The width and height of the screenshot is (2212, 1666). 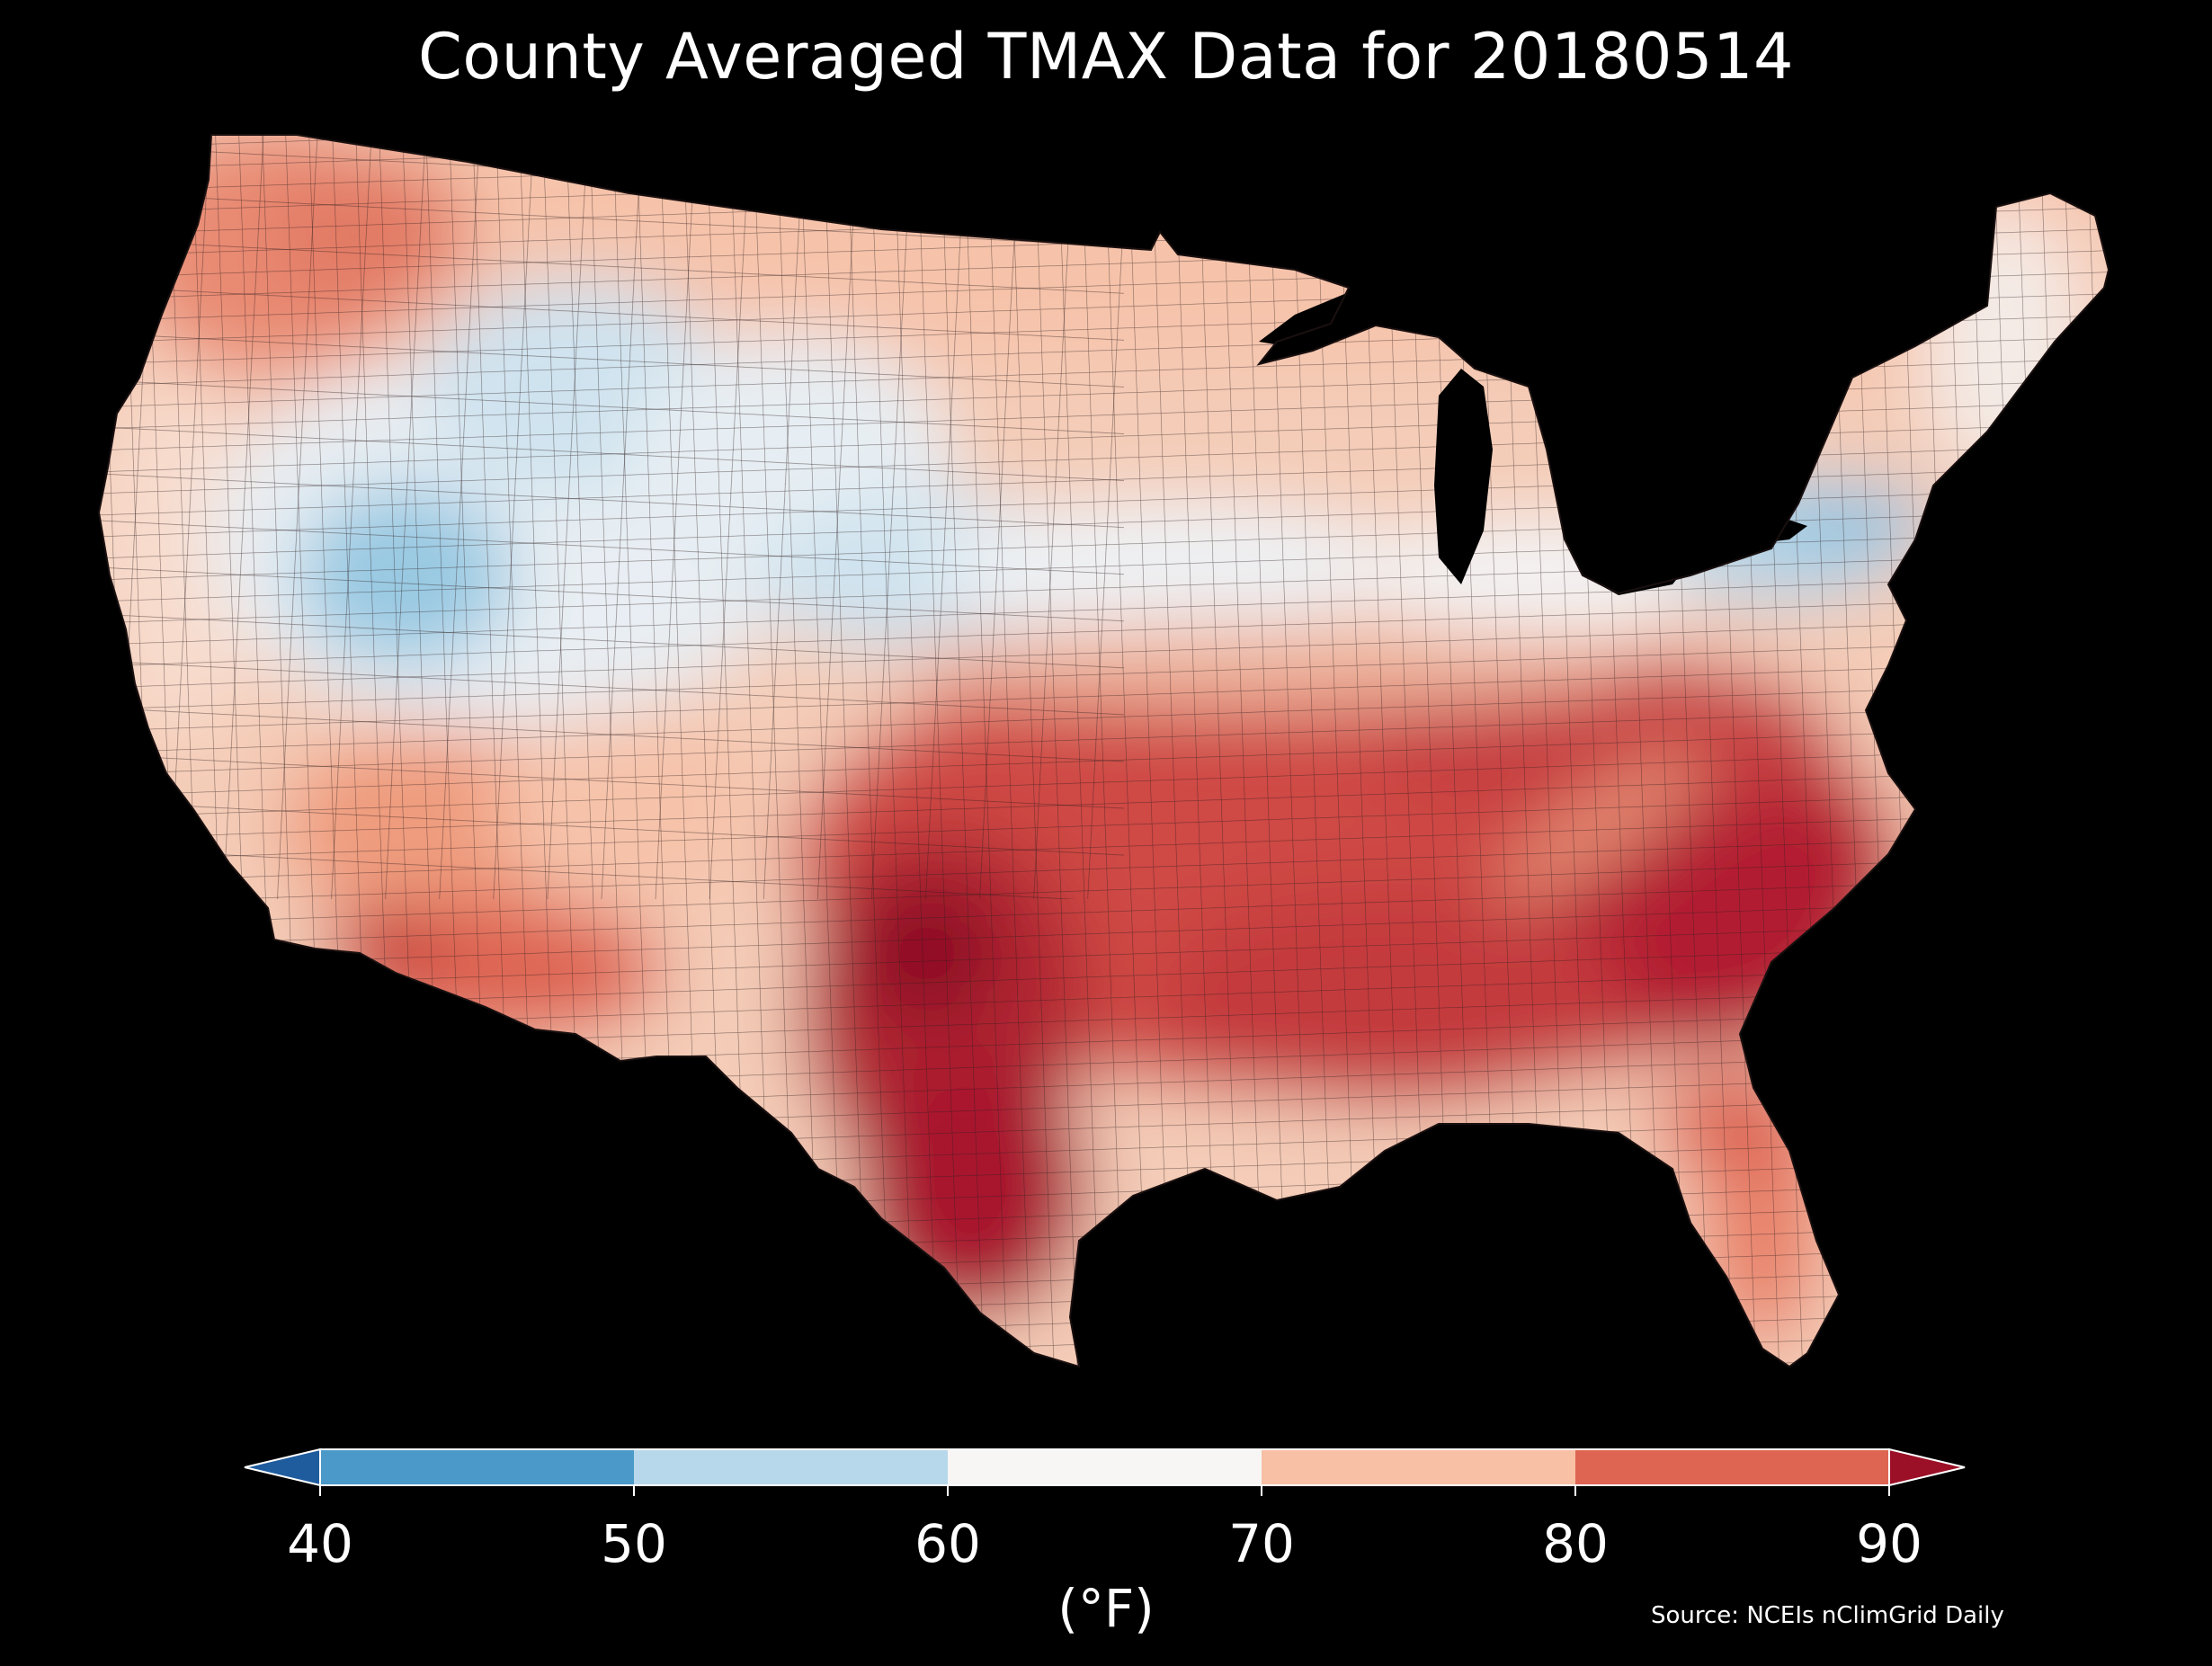 What do you see at coordinates (947, 1543) in the screenshot?
I see `colorbar-tick-60: 60` at bounding box center [947, 1543].